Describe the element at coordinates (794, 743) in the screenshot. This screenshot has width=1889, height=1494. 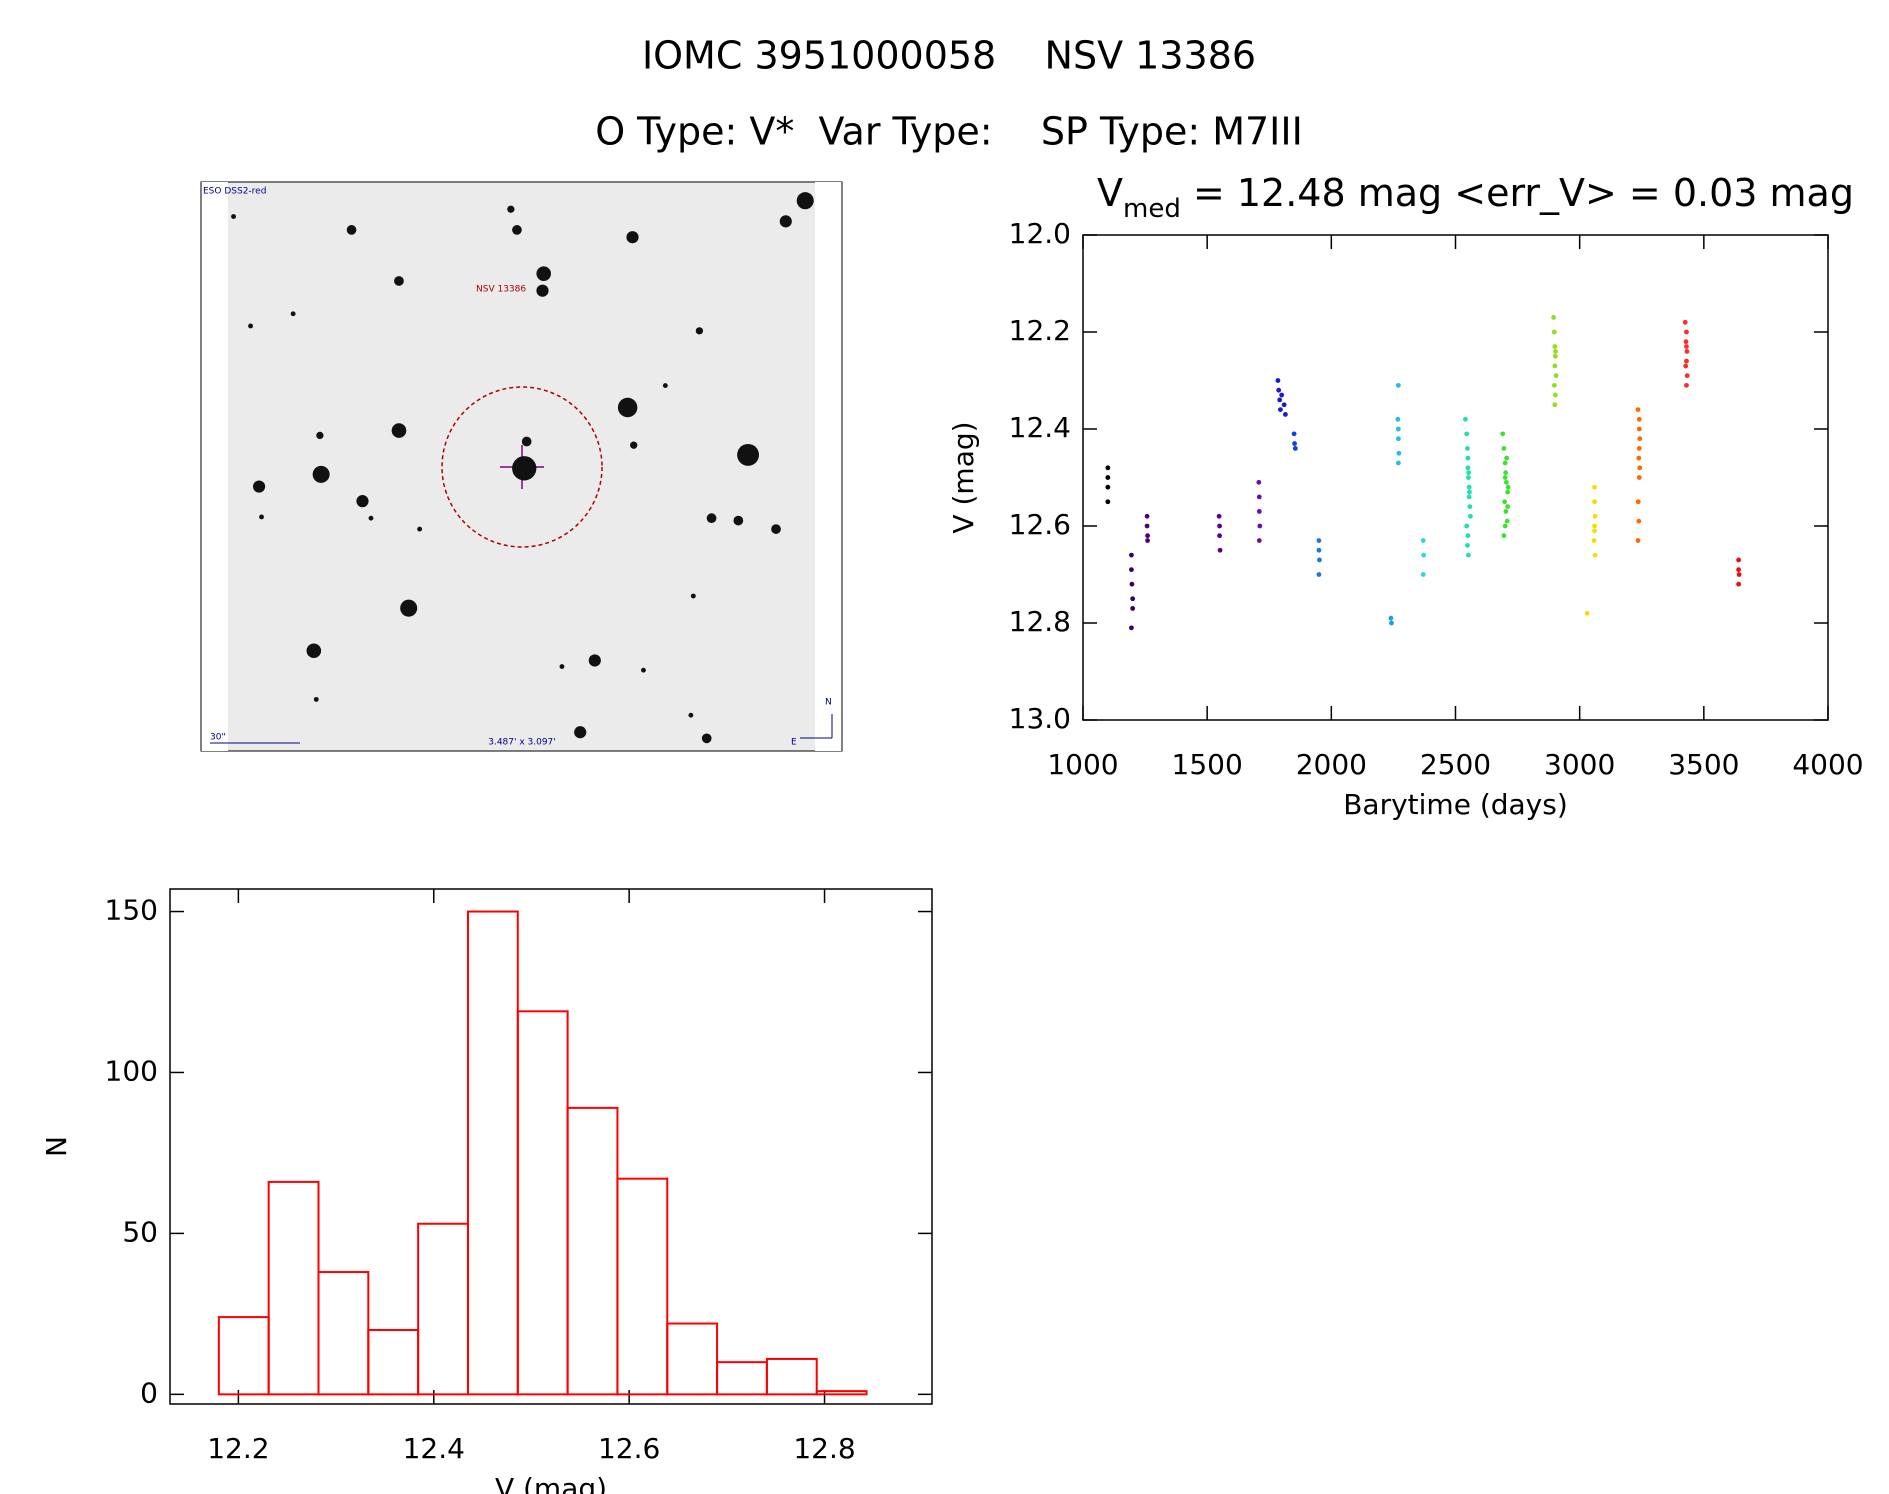
I see `east-label: E` at that location.